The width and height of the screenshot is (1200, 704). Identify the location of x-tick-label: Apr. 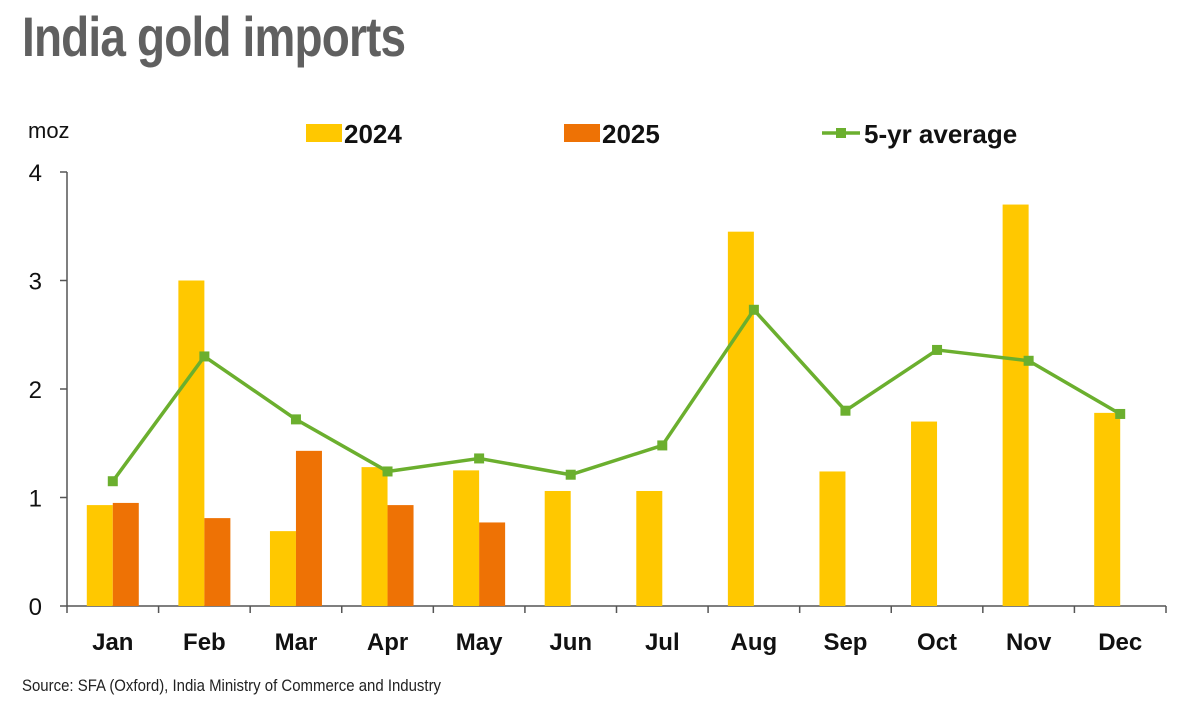
(387, 642).